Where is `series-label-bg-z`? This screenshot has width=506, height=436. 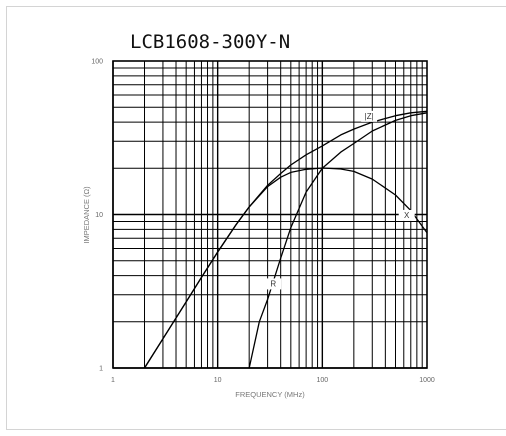
series-label-bg-z is located at coordinates (369, 116).